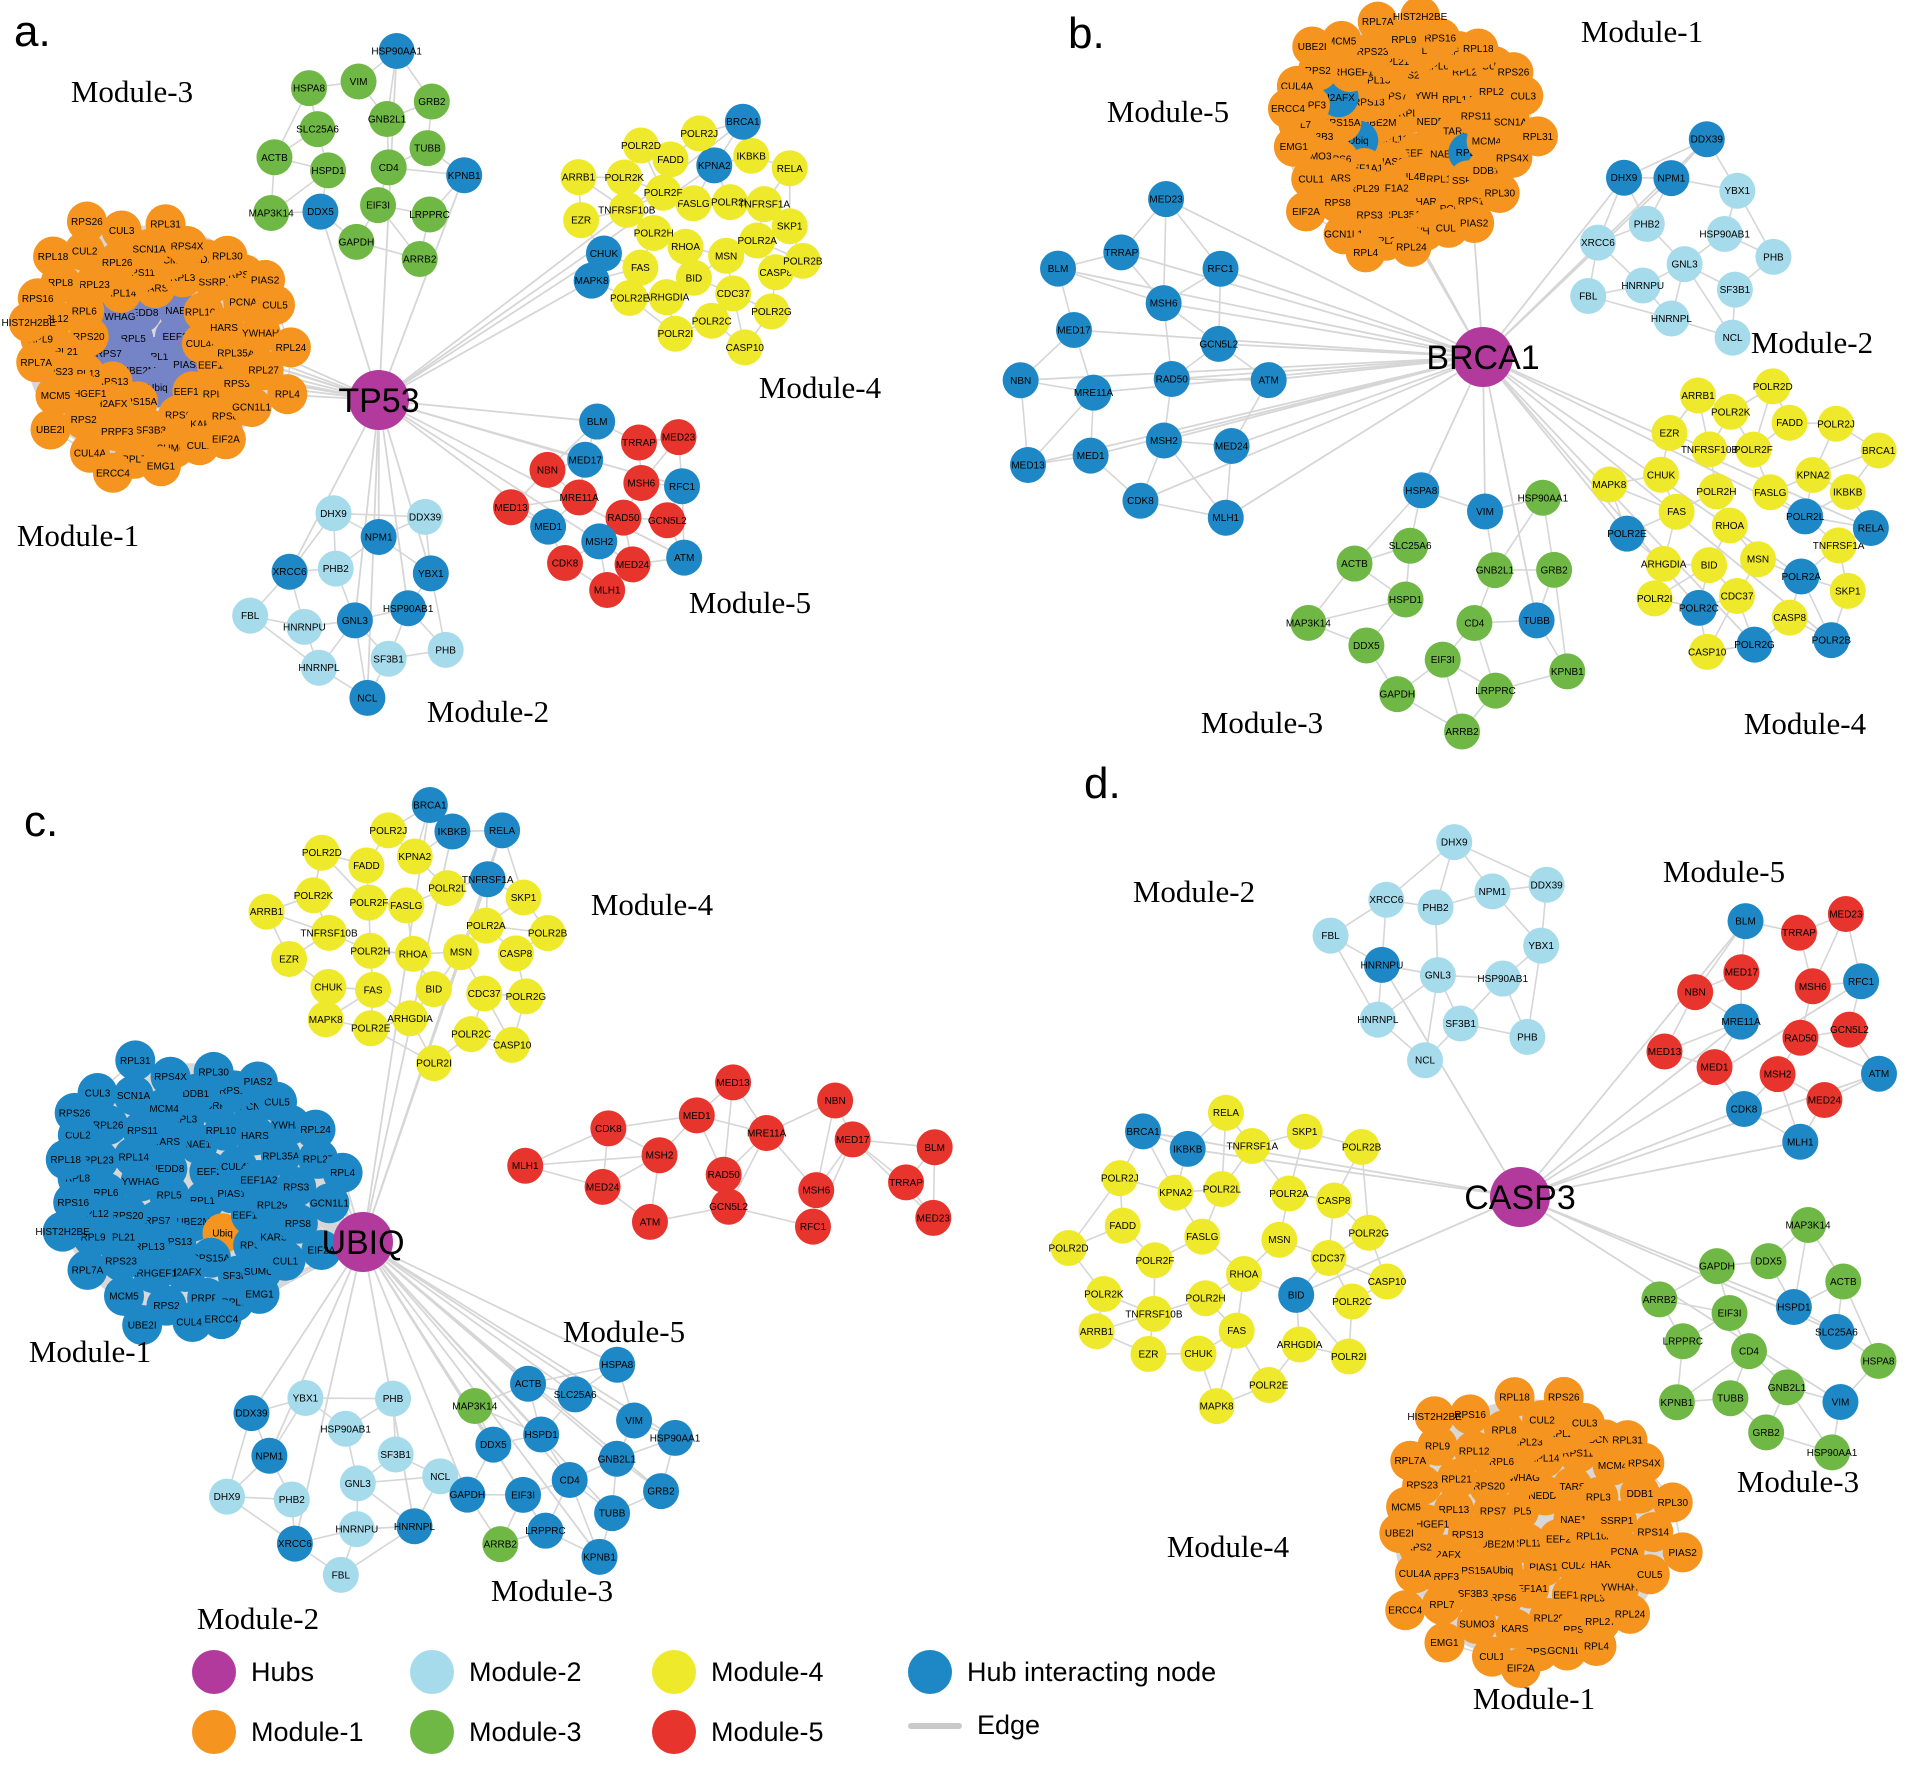  What do you see at coordinates (432, 1672) in the screenshot?
I see `module-2-color-swatch` at bounding box center [432, 1672].